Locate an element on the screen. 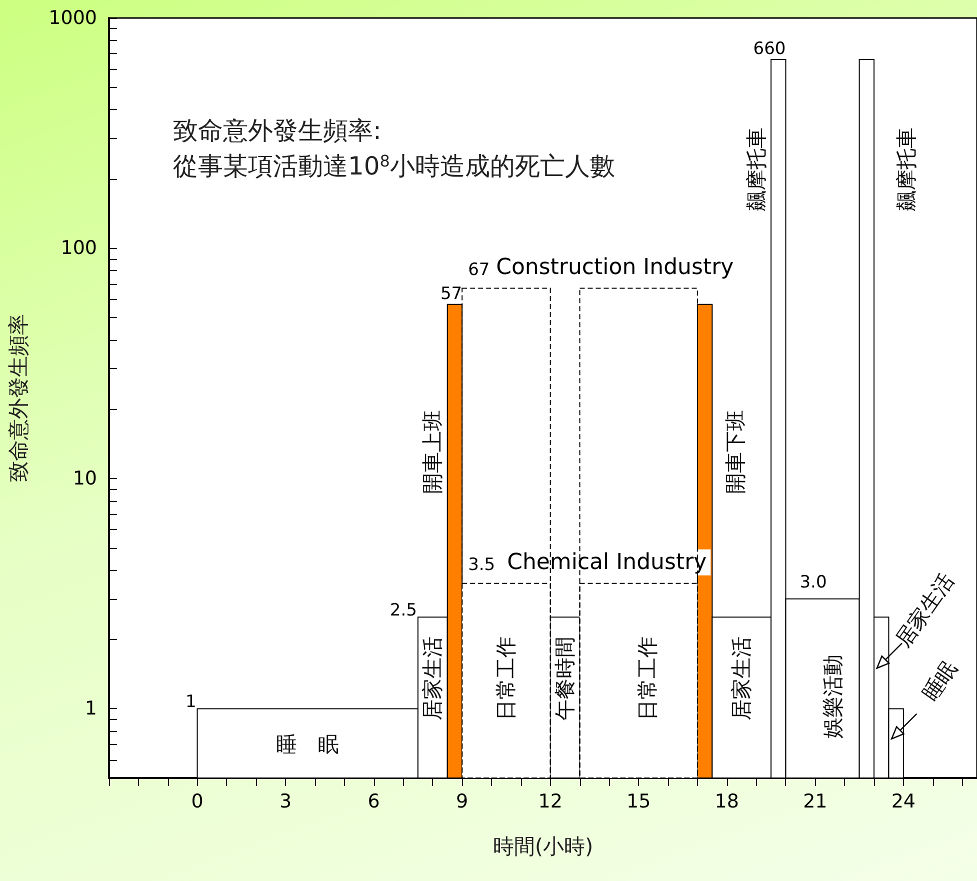  annotation: 午餐時間 is located at coordinates (565, 678).